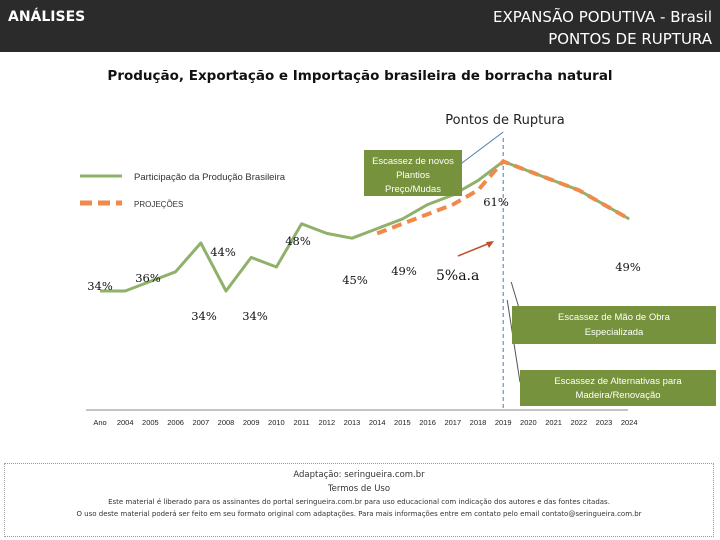 Image resolution: width=720 pixels, height=540 pixels. I want to click on x-tick-label: 2011, so click(302, 422).